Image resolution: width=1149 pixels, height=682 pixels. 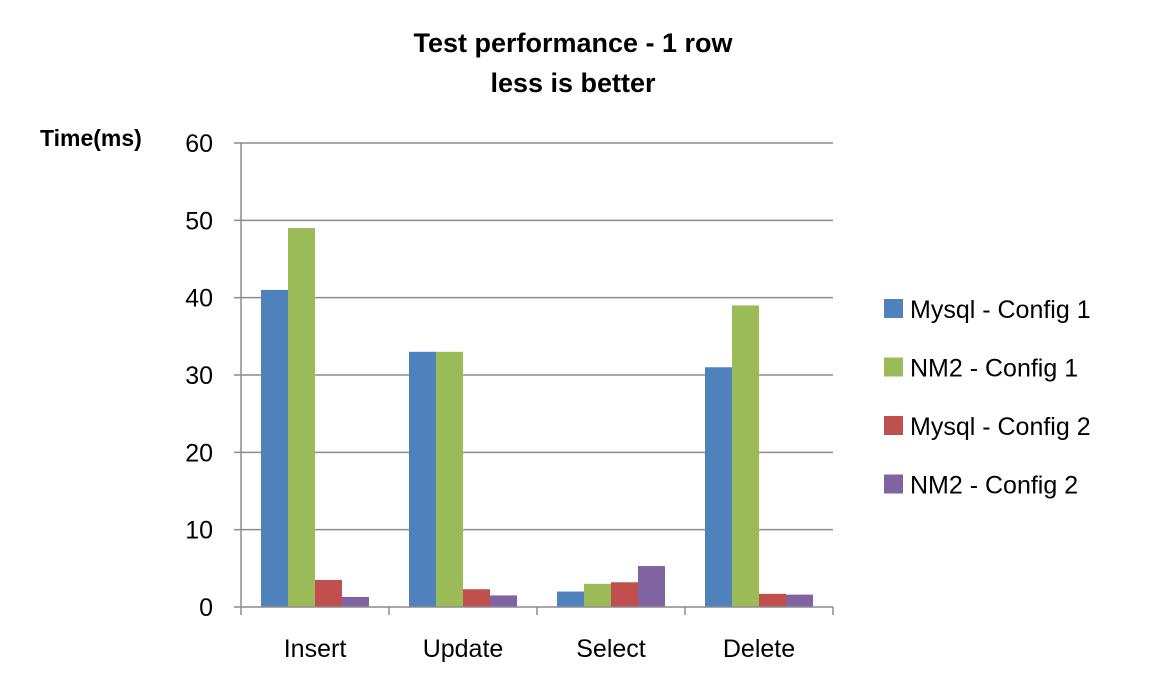 What do you see at coordinates (463, 649) in the screenshot?
I see `x-tick-label: Update` at bounding box center [463, 649].